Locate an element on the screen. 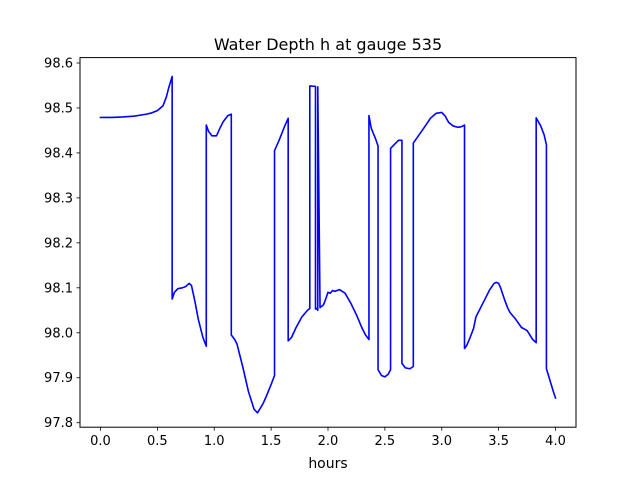 Image resolution: width=640 pixels, height=484 pixels. y-axis: 97.8 97.9 98.0 98.1 98.2 98.3 98.4 98.5 98.6 is located at coordinates (62, 243).